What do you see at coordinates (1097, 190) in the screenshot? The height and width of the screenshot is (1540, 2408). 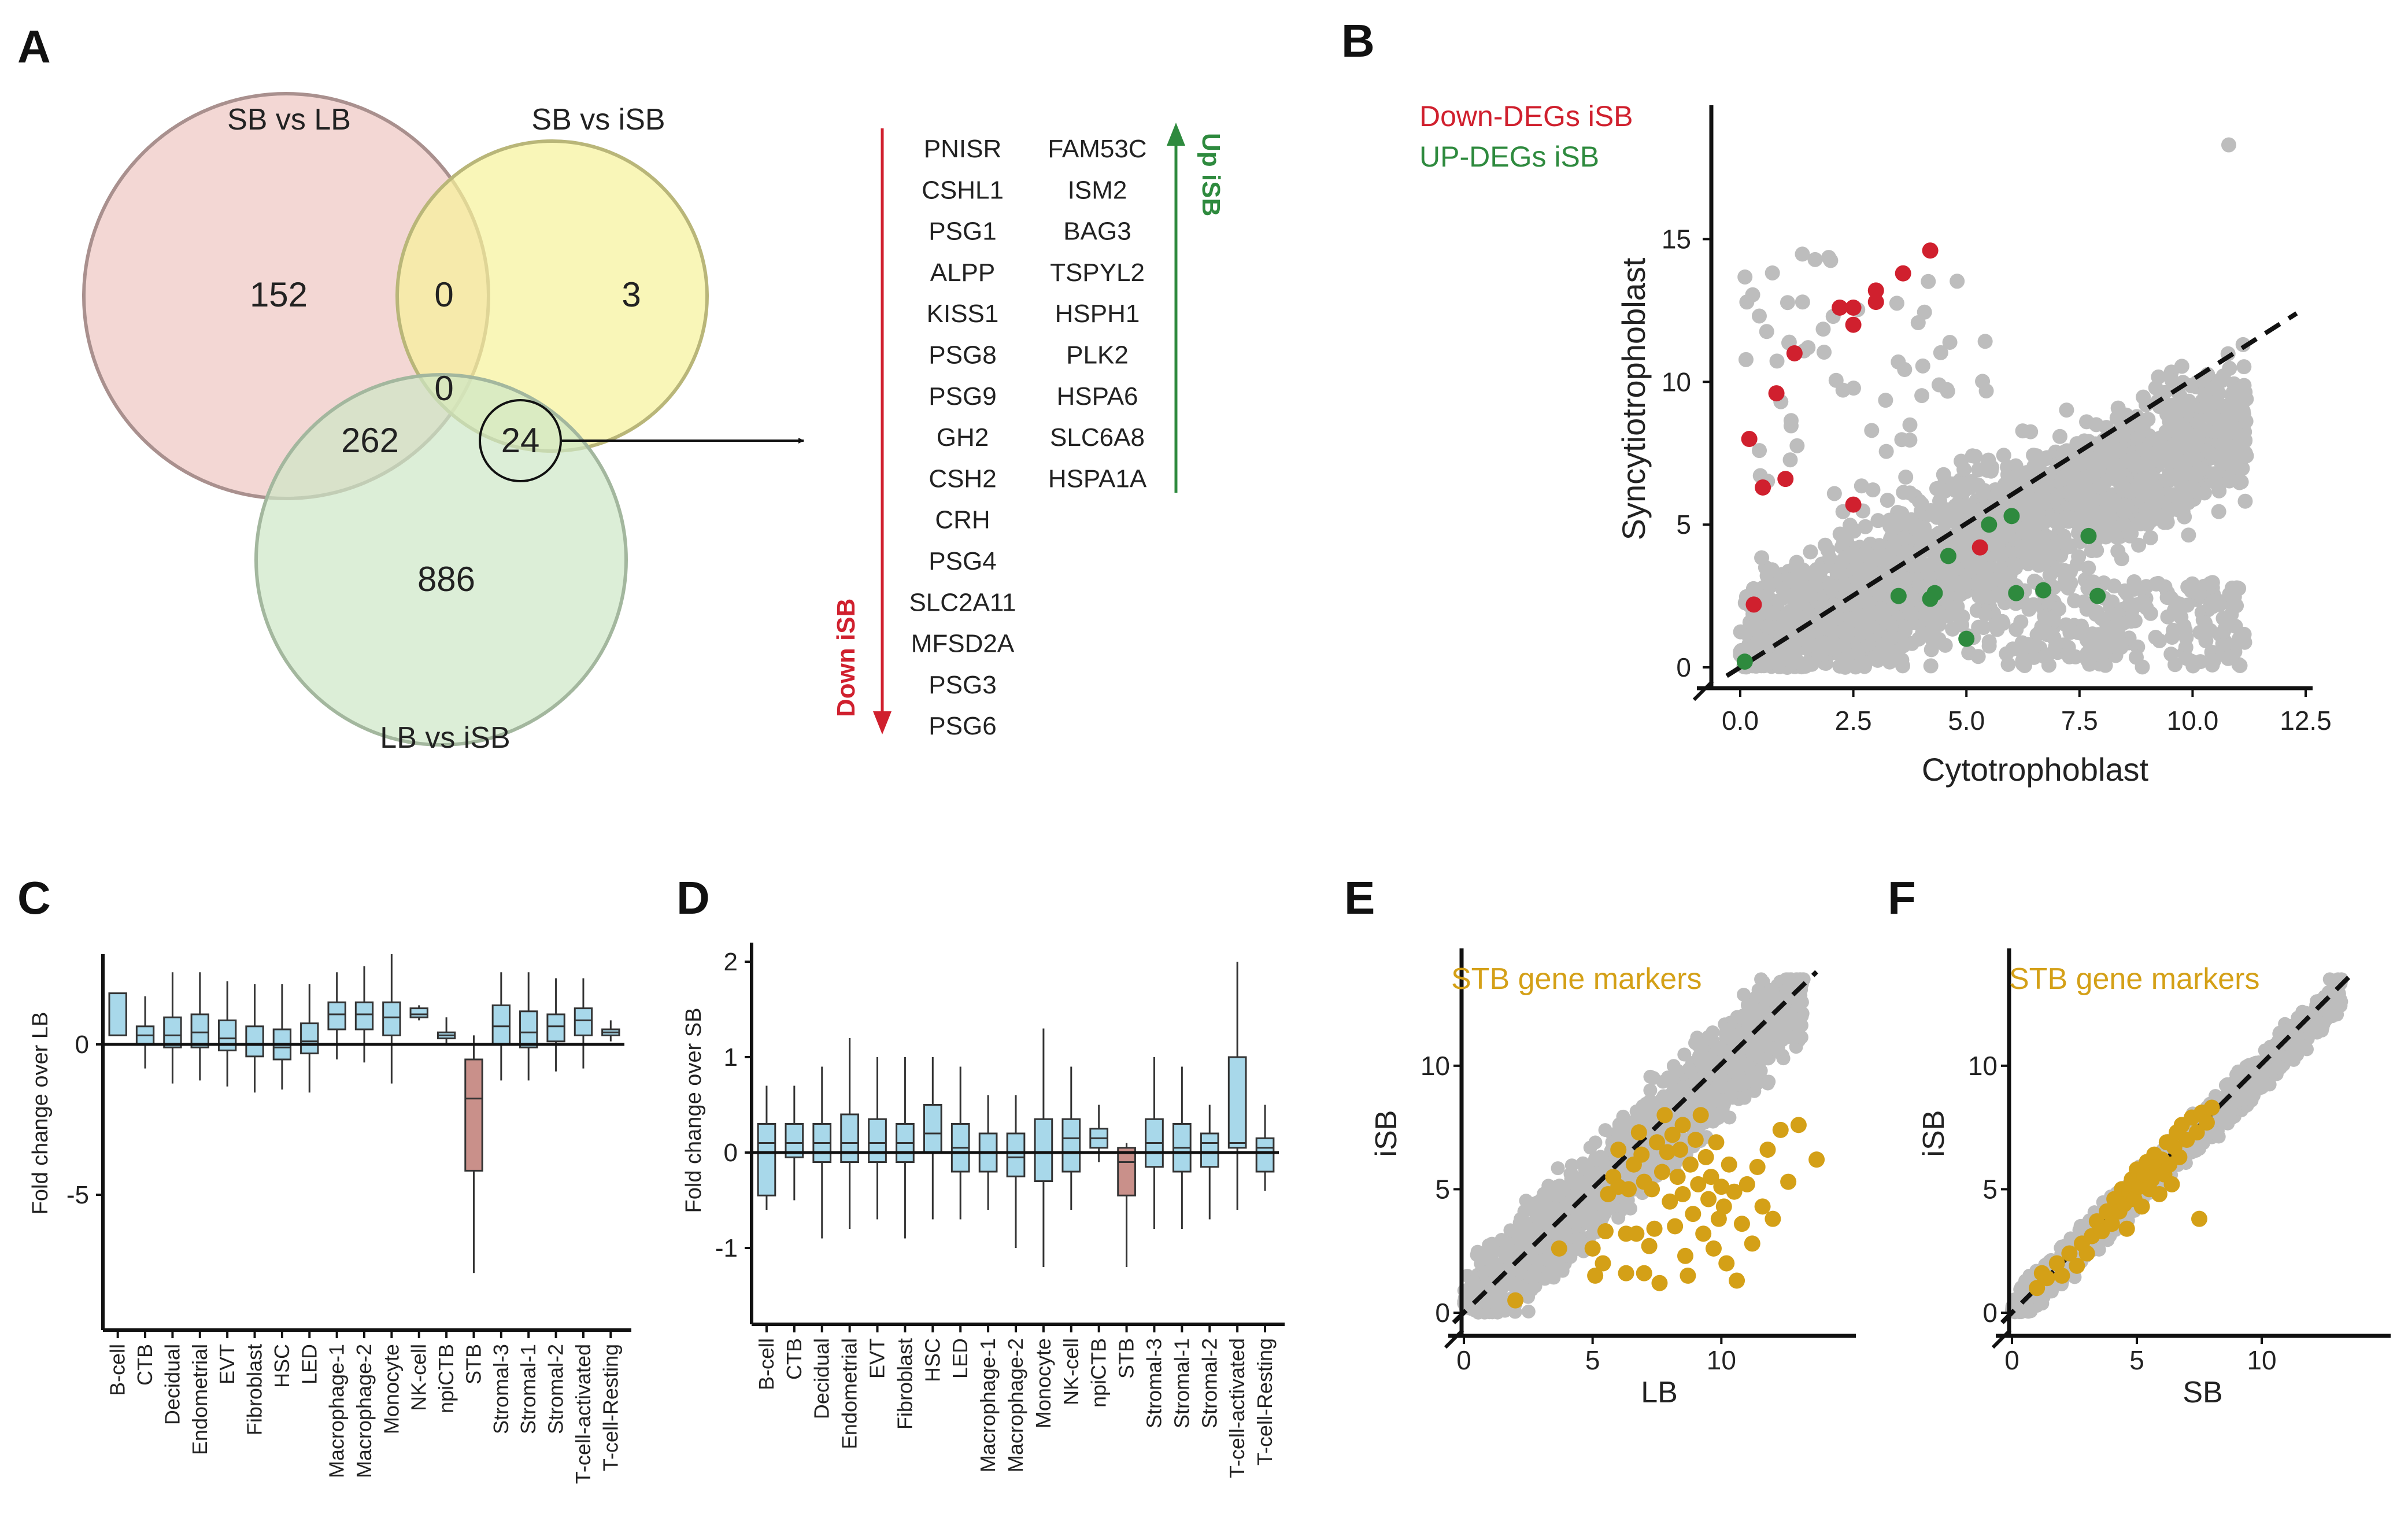 I see `gene-up-item: ISM2` at bounding box center [1097, 190].